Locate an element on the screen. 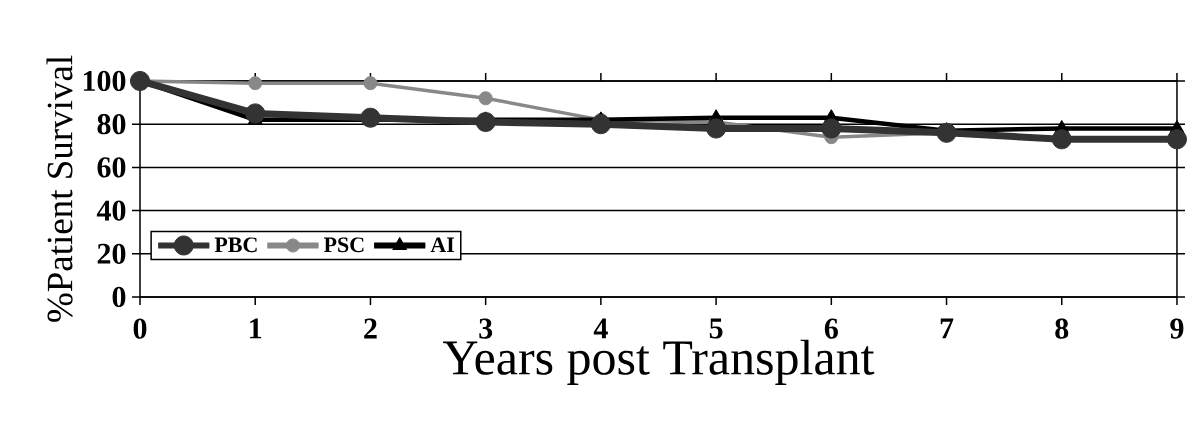 Image resolution: width=1190 pixels, height=446 pixels. x-tick-label: 0 is located at coordinates (140, 328).